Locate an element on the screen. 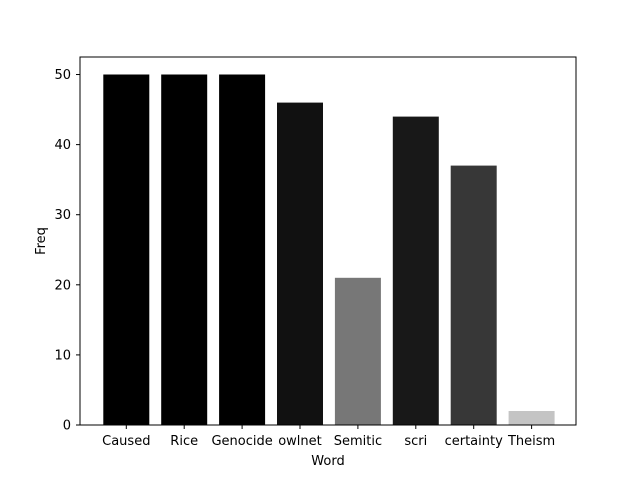  x-tick-label: scri is located at coordinates (415, 441).